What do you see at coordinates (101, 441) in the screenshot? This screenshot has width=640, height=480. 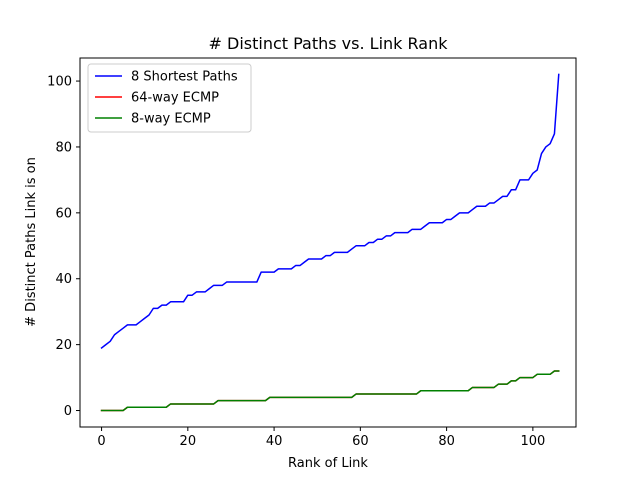 I see `x-tick-label: 0` at bounding box center [101, 441].